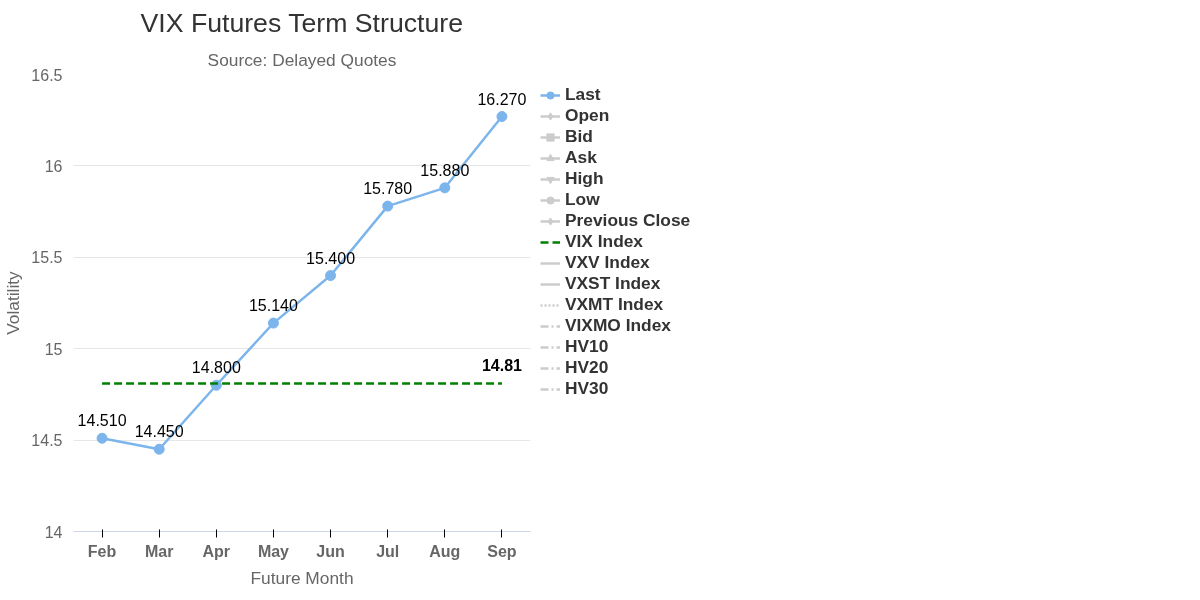 This screenshot has height=600, width=1200. I want to click on y-tick-label: 14.5, so click(47, 441).